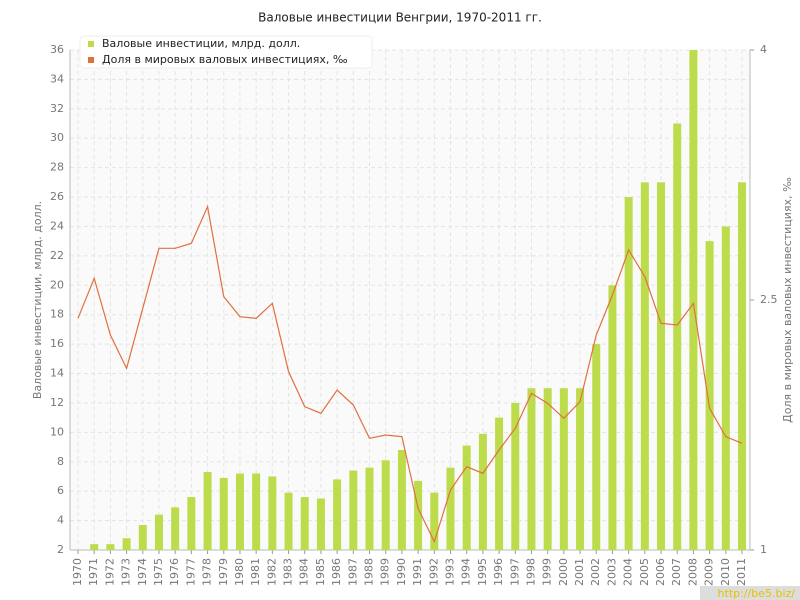 This screenshot has height=600, width=800. What do you see at coordinates (757, 593) in the screenshot?
I see `watermark: http://be5.biz/` at bounding box center [757, 593].